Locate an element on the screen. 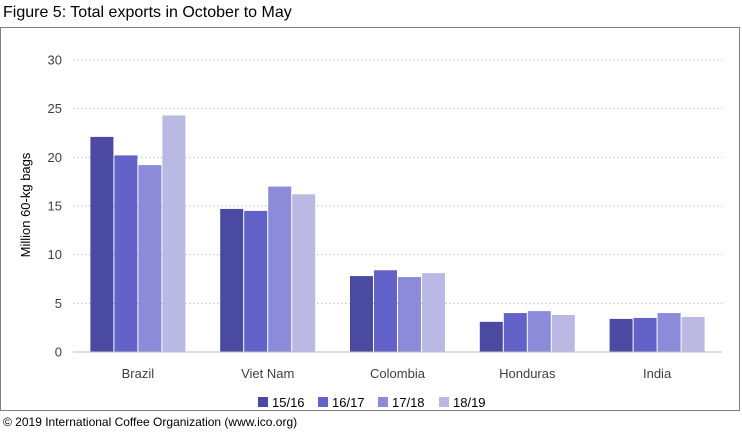 The height and width of the screenshot is (434, 742). x-category-label: Colombia is located at coordinates (398, 373).